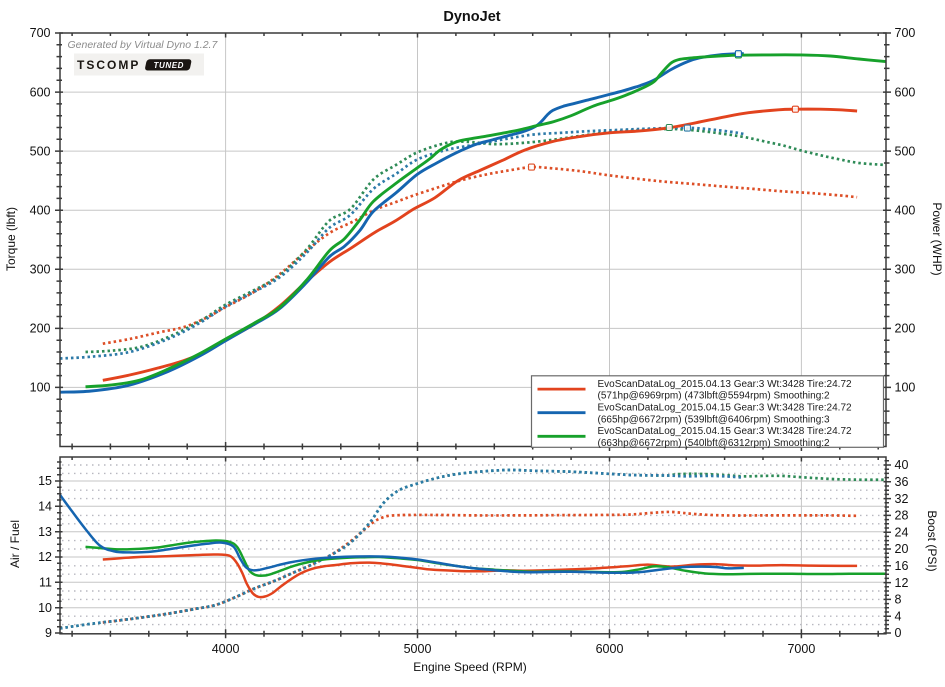  I want to click on svg-text: 24, so click(902, 532).